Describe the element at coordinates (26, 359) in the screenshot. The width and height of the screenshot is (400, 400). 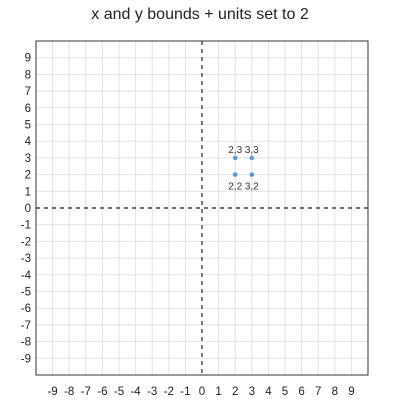
I see `y-tick-label: -9` at that location.